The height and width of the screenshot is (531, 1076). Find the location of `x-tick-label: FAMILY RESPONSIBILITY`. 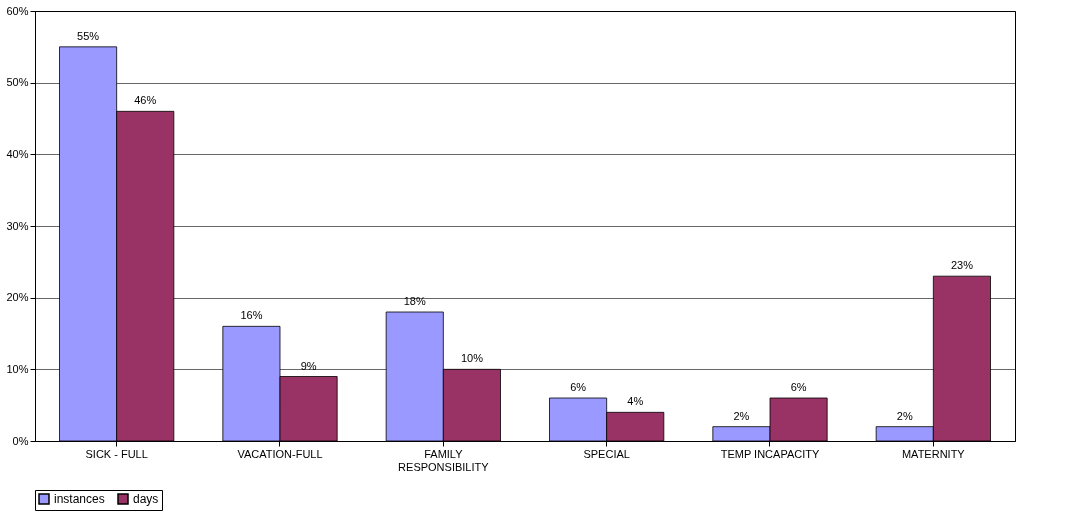

x-tick-label: FAMILY RESPONSIBILITY is located at coordinates (444, 460).